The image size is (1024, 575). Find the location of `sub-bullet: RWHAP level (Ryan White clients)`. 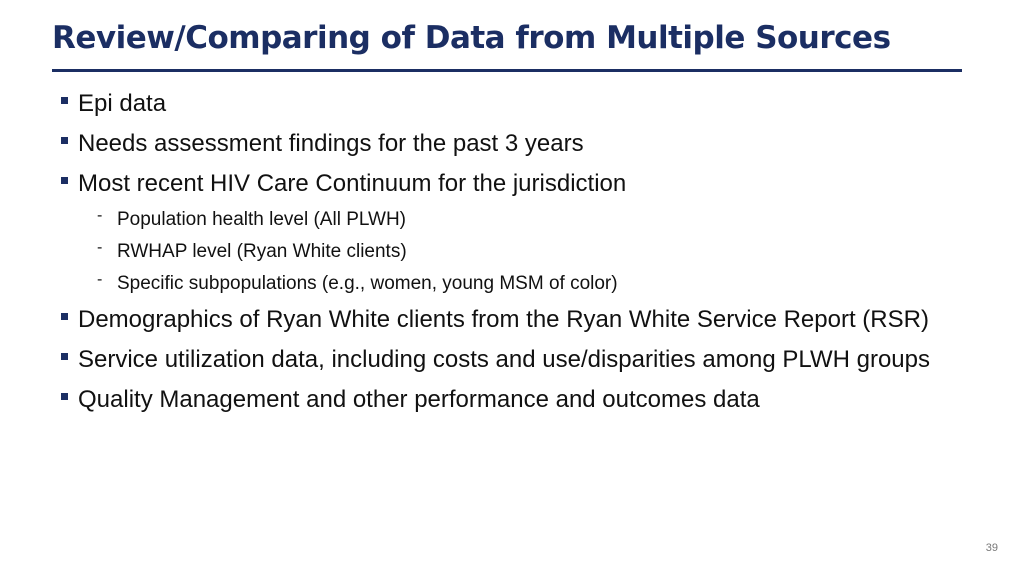

sub-bullet: RWHAP level (Ryan White clients) is located at coordinates (525, 250).